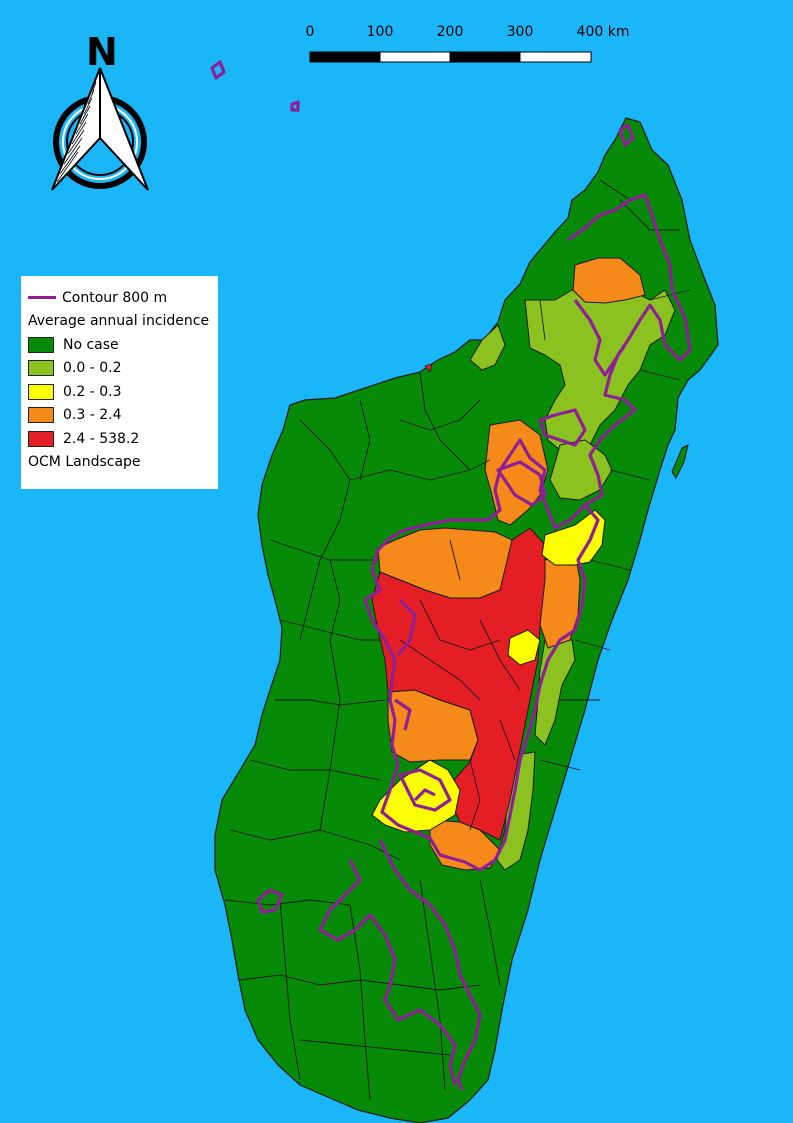 The height and width of the screenshot is (1123, 793). Describe the element at coordinates (428, 368) in the screenshot. I see `small-island` at that location.